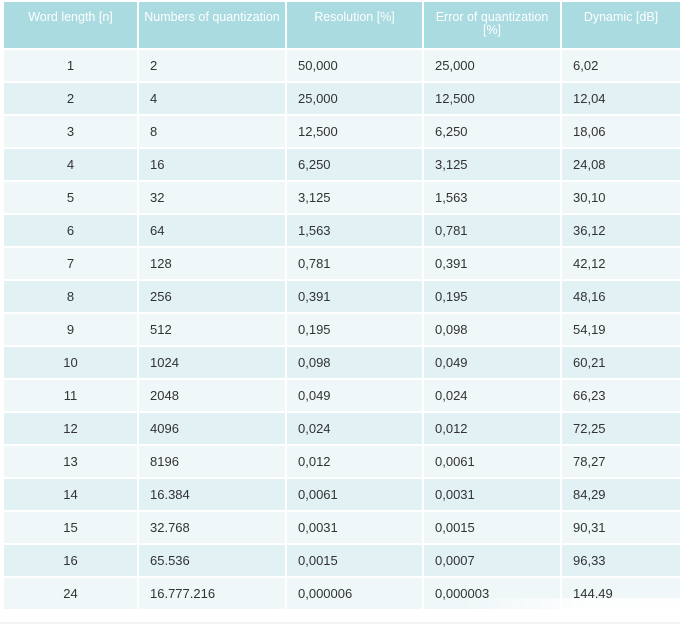  I want to click on cell-numbers-of-quantization: 256, so click(212, 297).